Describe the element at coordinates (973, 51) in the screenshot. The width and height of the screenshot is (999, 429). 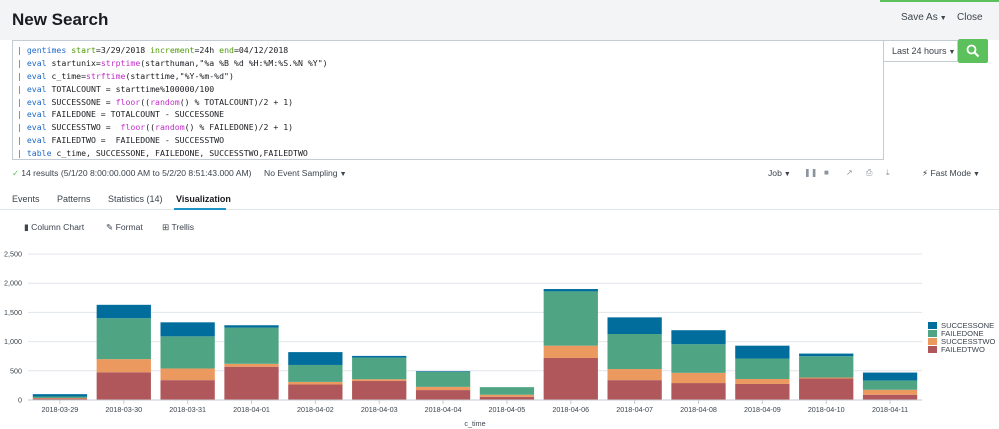
I see `search-submit-button` at that location.